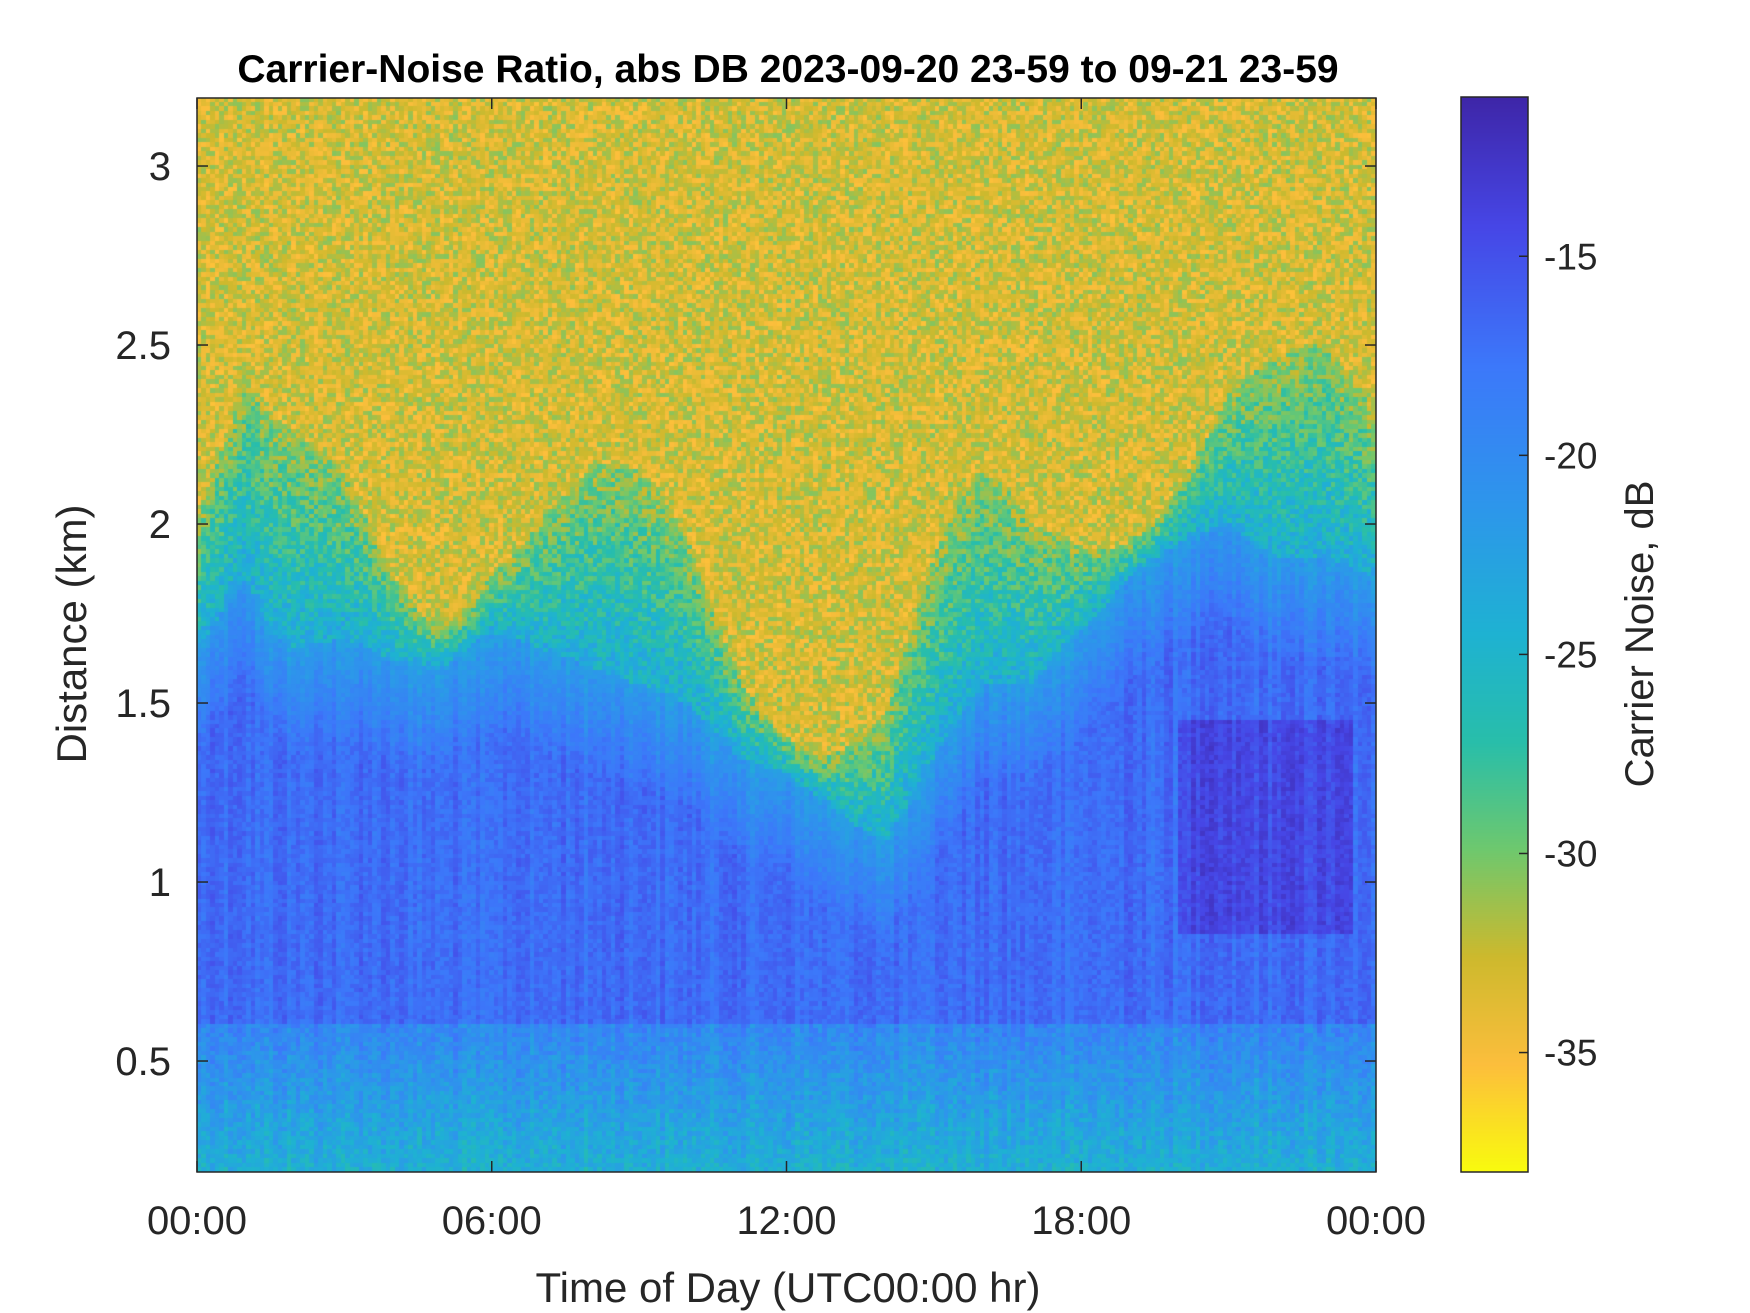 The width and height of the screenshot is (1750, 1313). Describe the element at coordinates (1570, 455) in the screenshot. I see `colorbar-tick-label: -20` at that location.